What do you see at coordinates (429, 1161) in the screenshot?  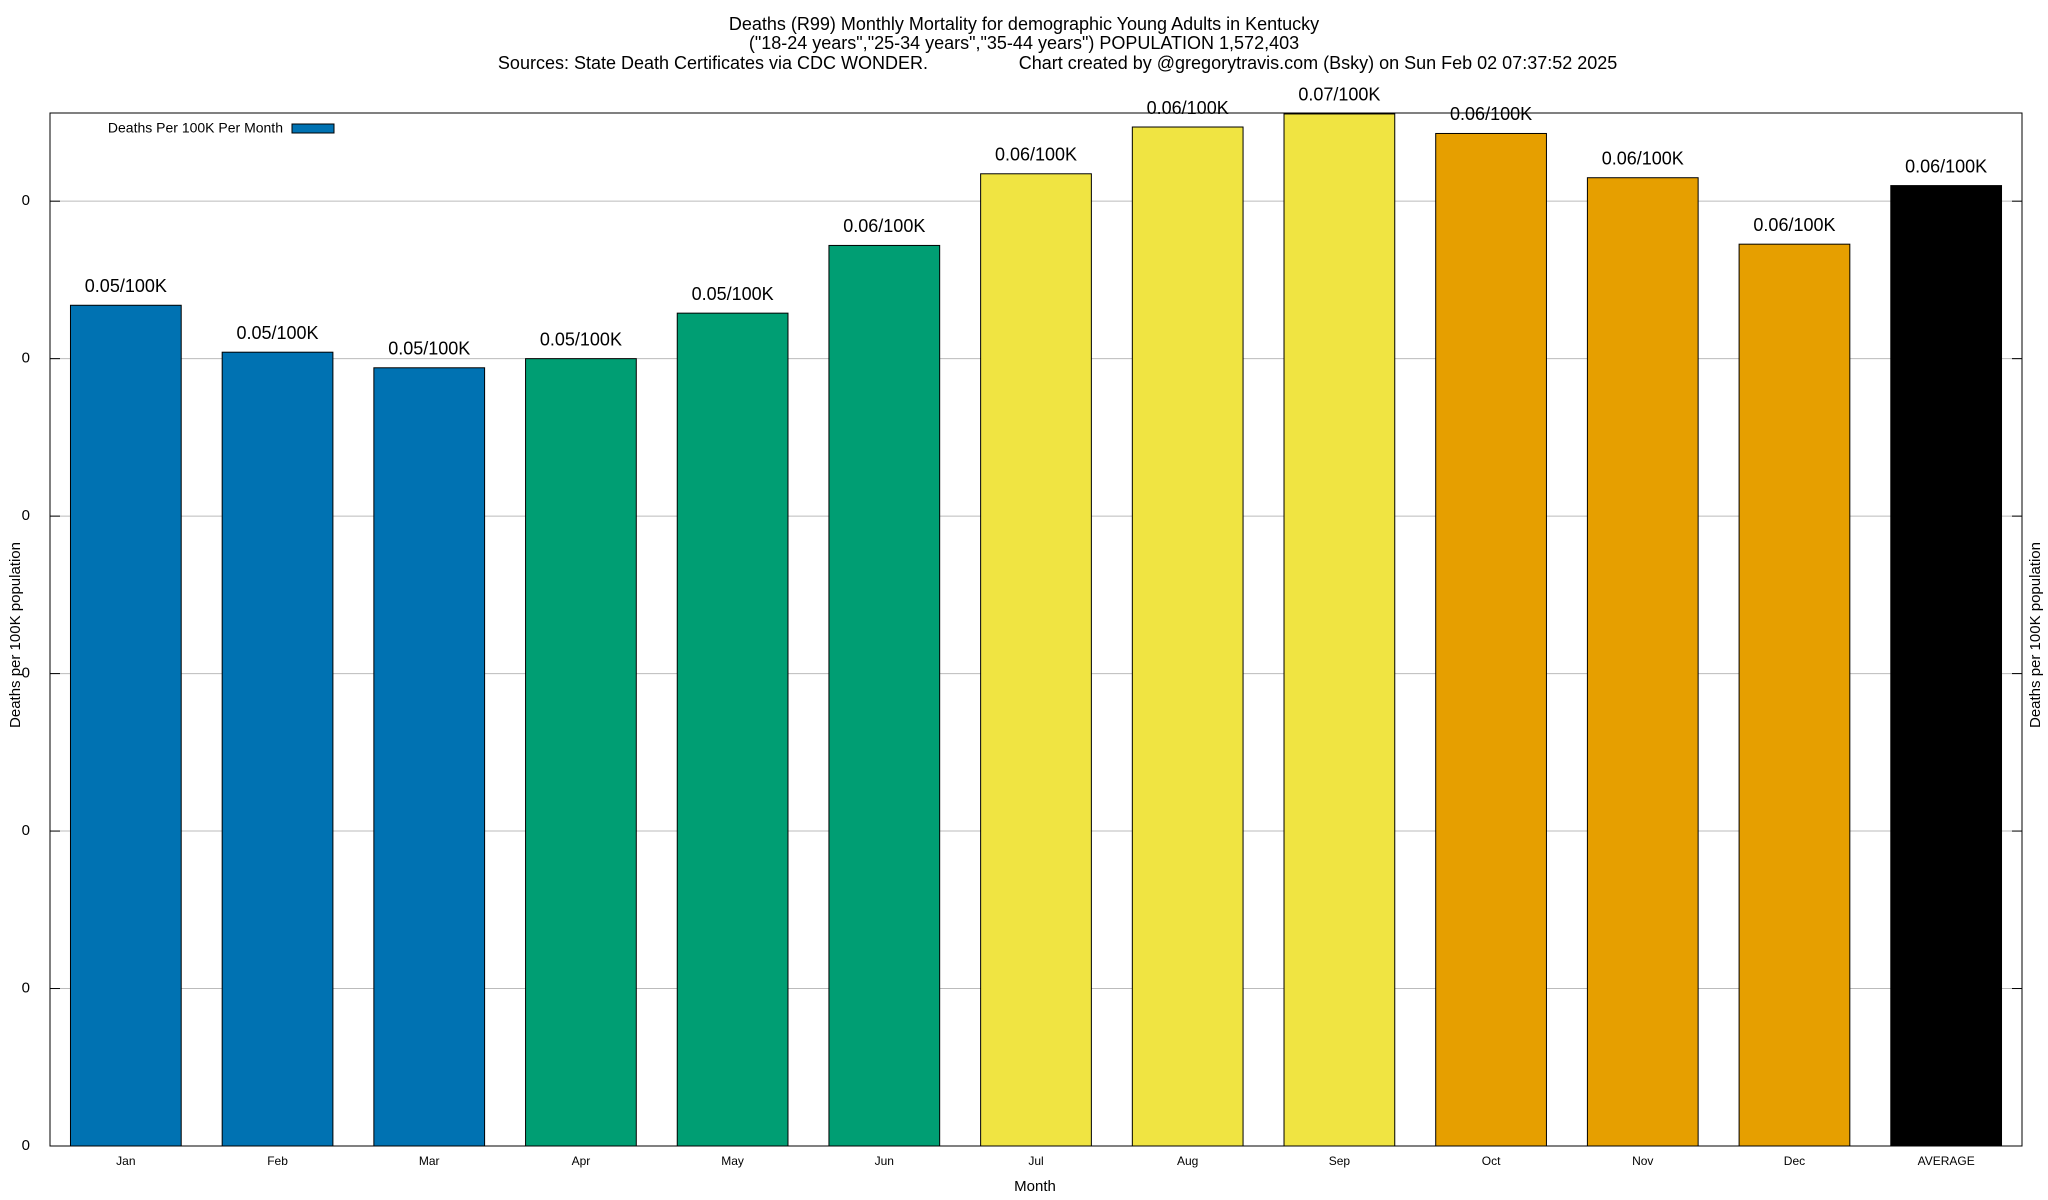 I see `x-tick-label: Mar` at bounding box center [429, 1161].